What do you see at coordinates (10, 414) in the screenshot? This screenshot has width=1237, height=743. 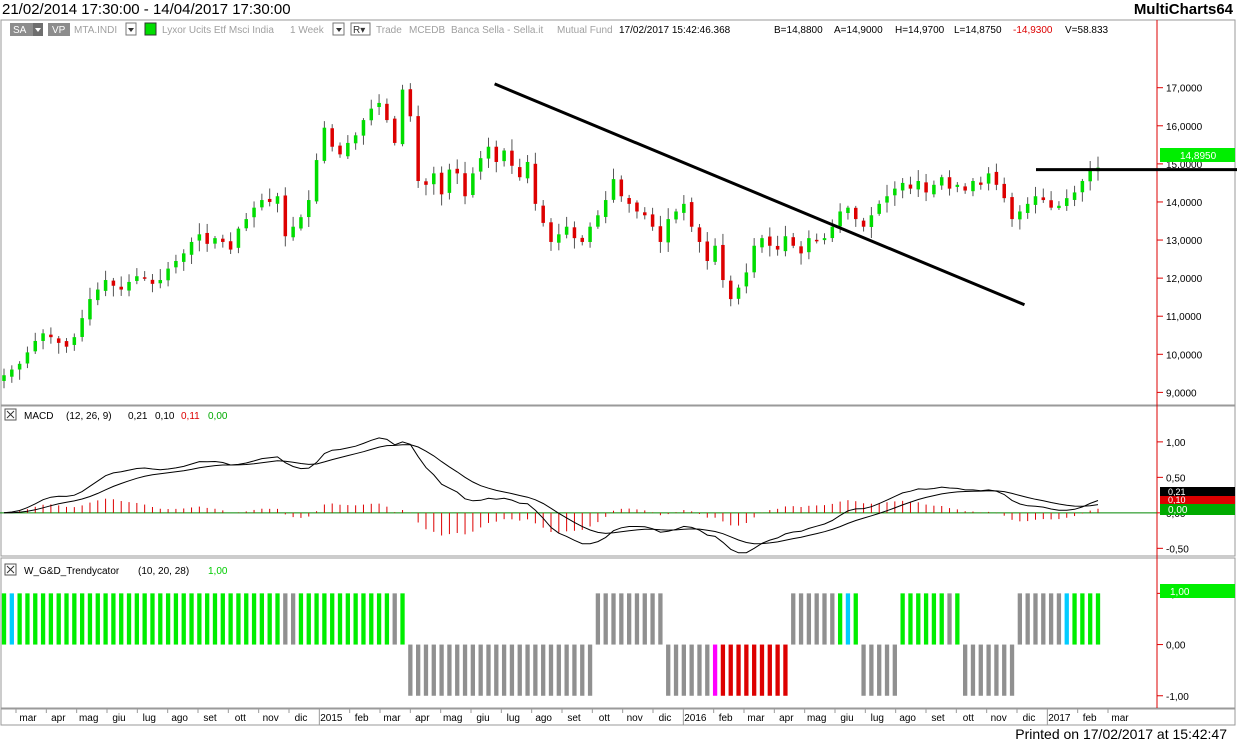 I see `close-icon` at bounding box center [10, 414].